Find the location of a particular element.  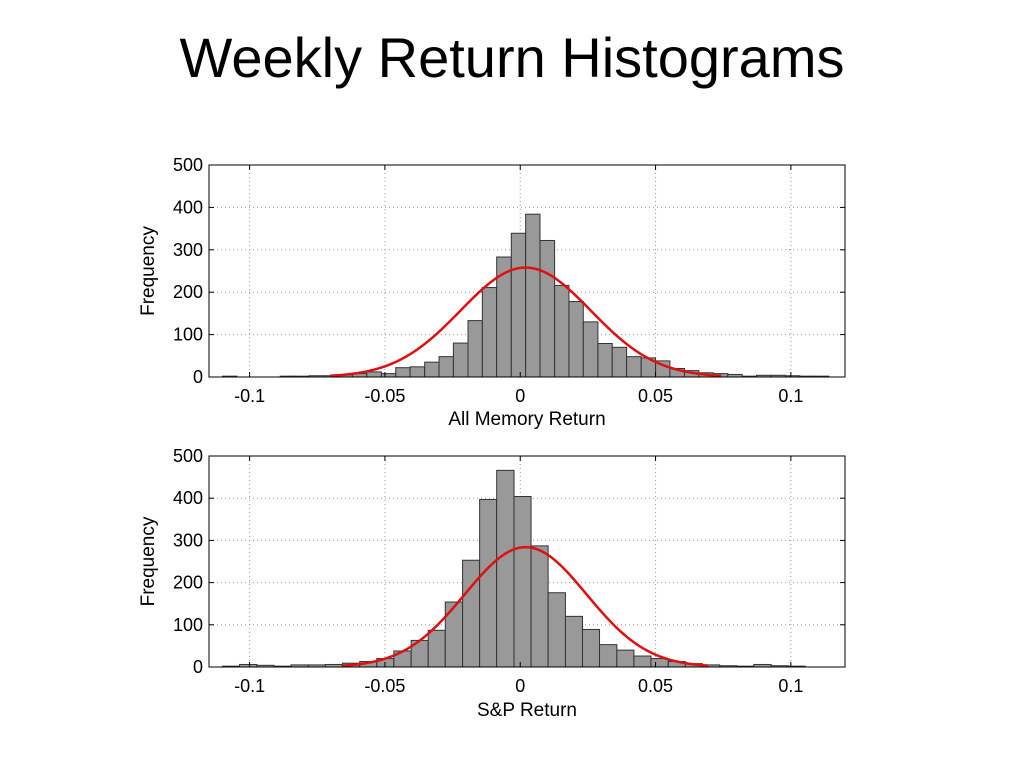

x-axis-label: S&P Return is located at coordinates (527, 710).